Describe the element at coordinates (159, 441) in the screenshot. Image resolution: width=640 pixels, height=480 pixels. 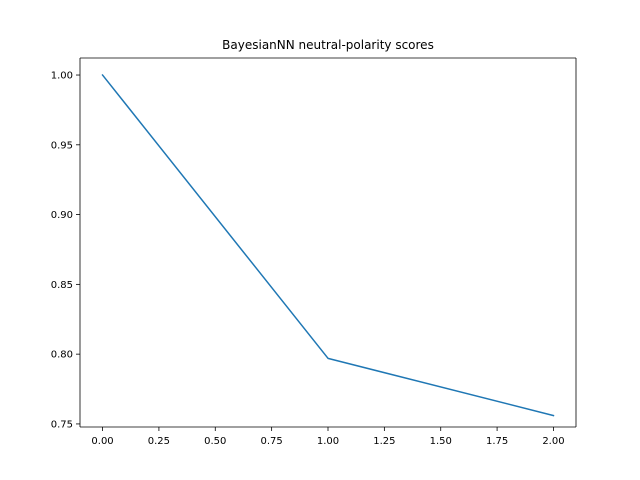
I see `x-tick-label: 0.25` at that location.